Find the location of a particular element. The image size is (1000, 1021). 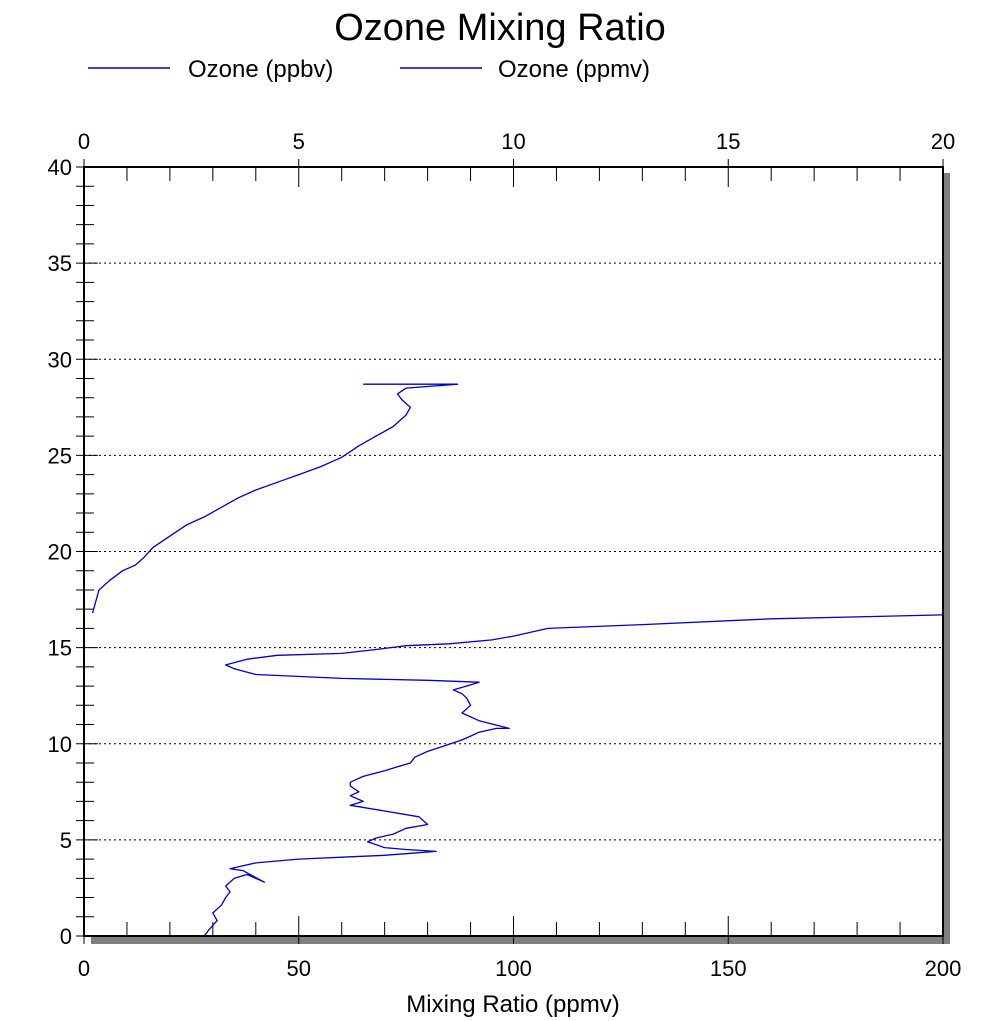

y-tick-label: 15 is located at coordinates (60, 648).